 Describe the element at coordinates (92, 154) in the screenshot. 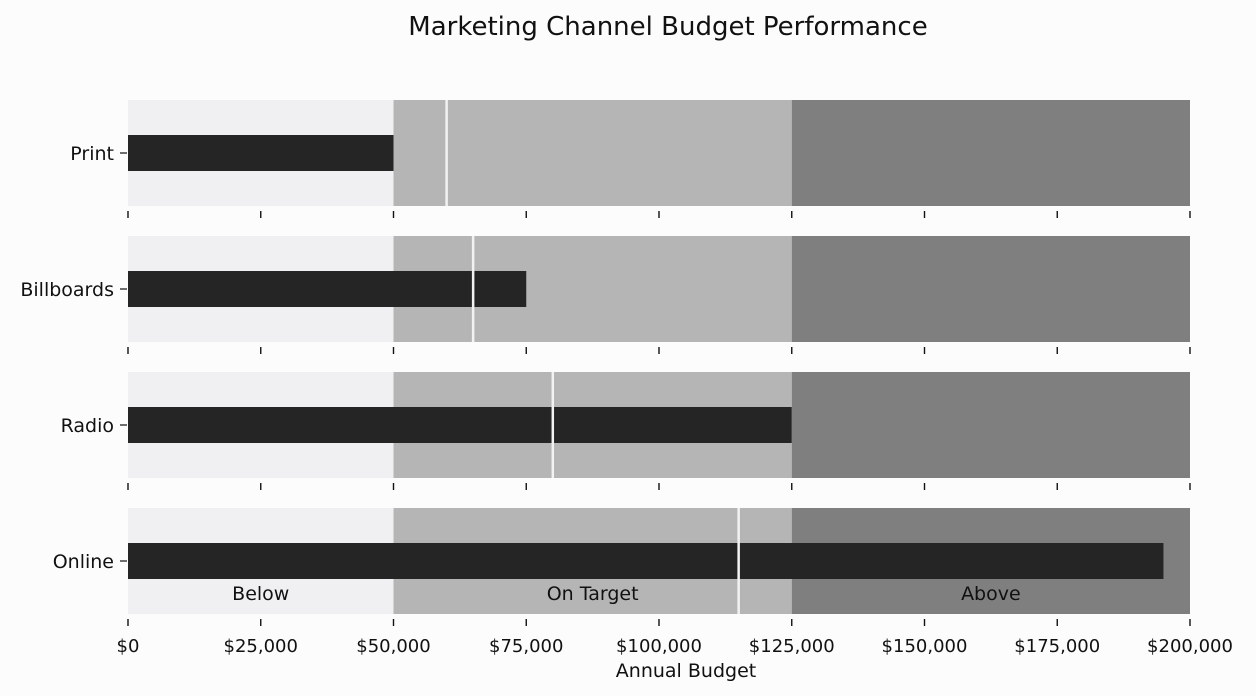

I see `category-label: Print` at that location.